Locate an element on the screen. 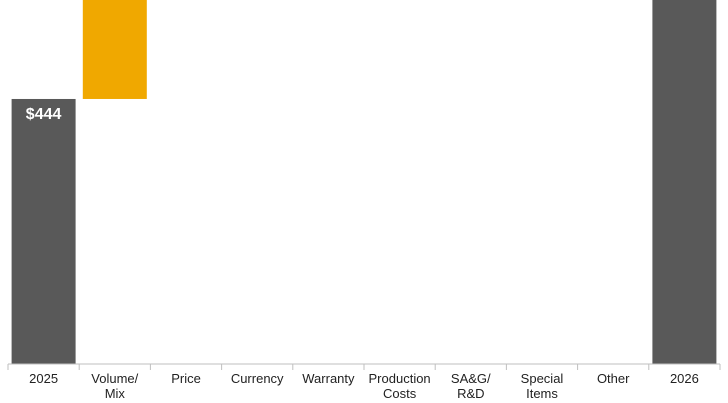  value-label: $444 is located at coordinates (44, 114).